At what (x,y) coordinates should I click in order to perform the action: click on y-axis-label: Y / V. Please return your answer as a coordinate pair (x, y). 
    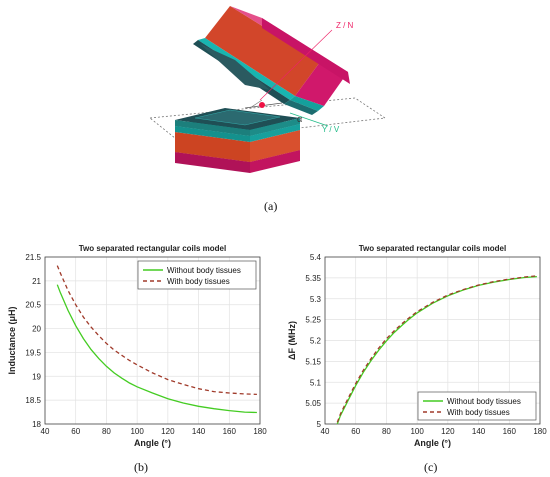
    Looking at the image, I should click on (331, 129).